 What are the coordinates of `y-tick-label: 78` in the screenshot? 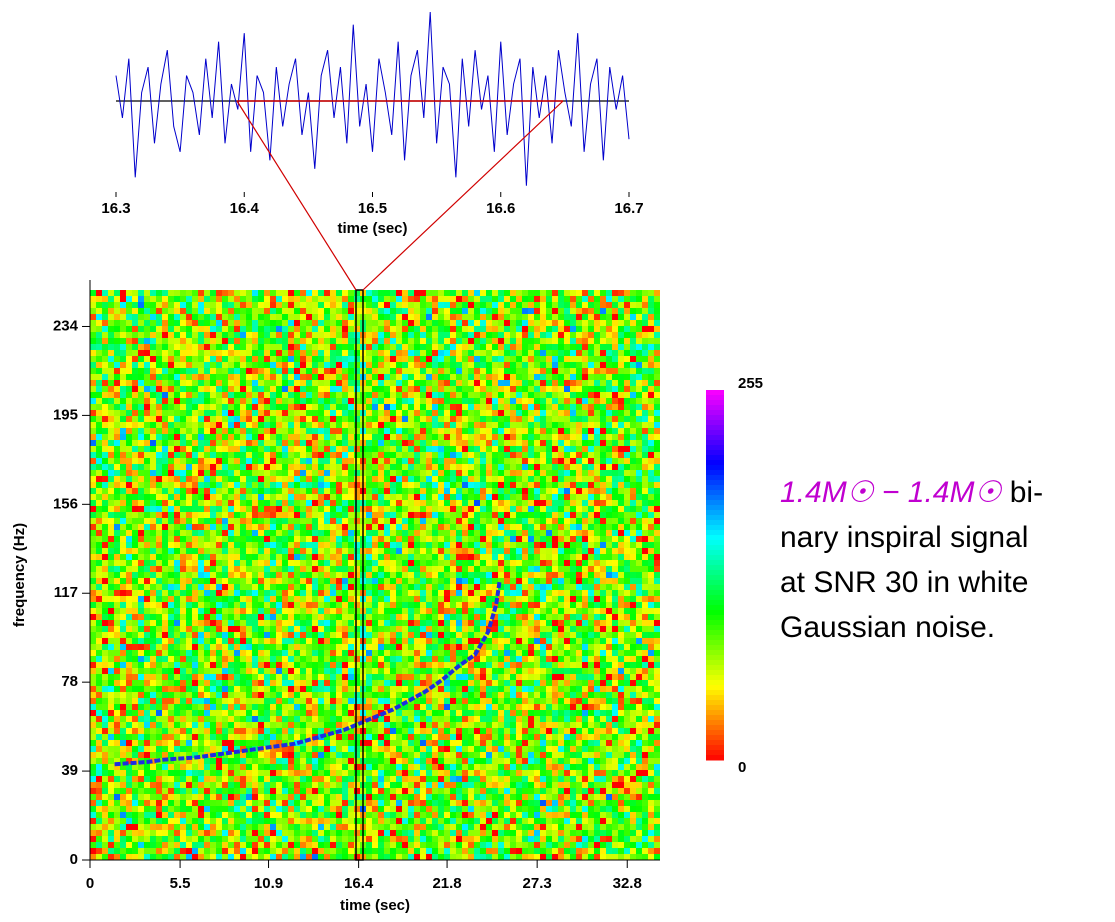 It's located at (69, 681).